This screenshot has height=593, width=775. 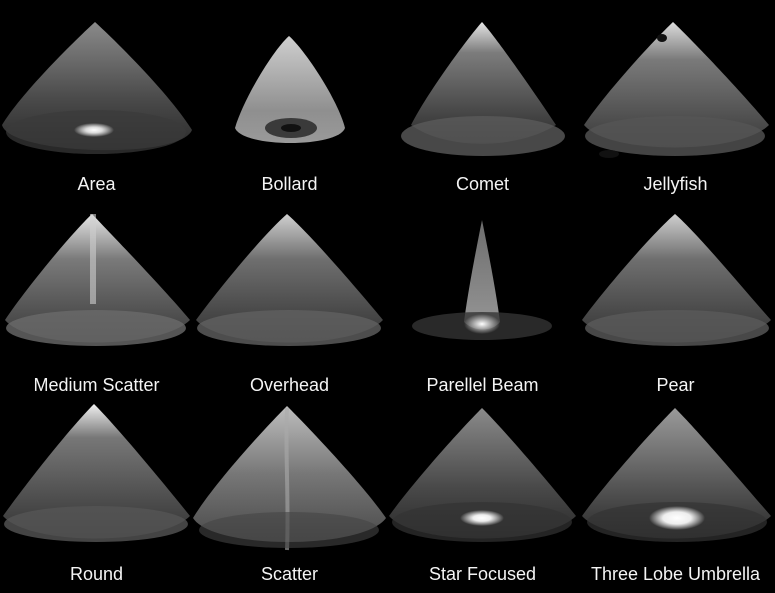 I want to click on preset-tile-medium-scatter: Medium Scatter, so click(x=96, y=300).